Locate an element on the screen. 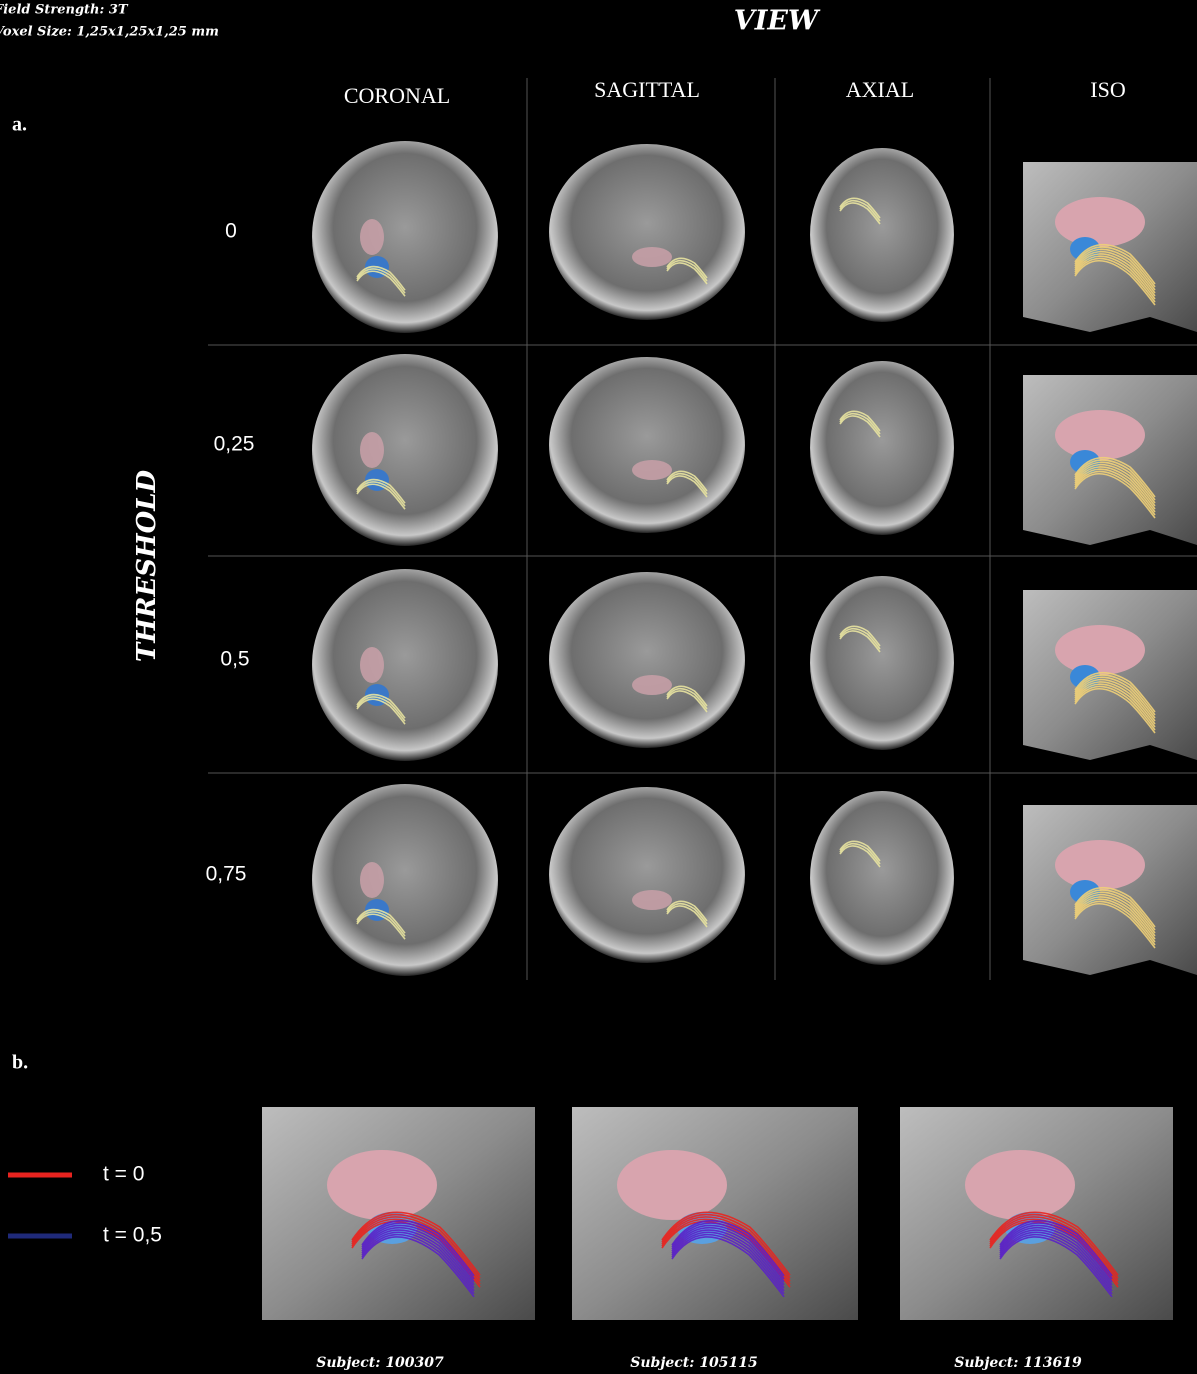 The image size is (1197, 1374). column-header: SAGITTAL is located at coordinates (647, 89).